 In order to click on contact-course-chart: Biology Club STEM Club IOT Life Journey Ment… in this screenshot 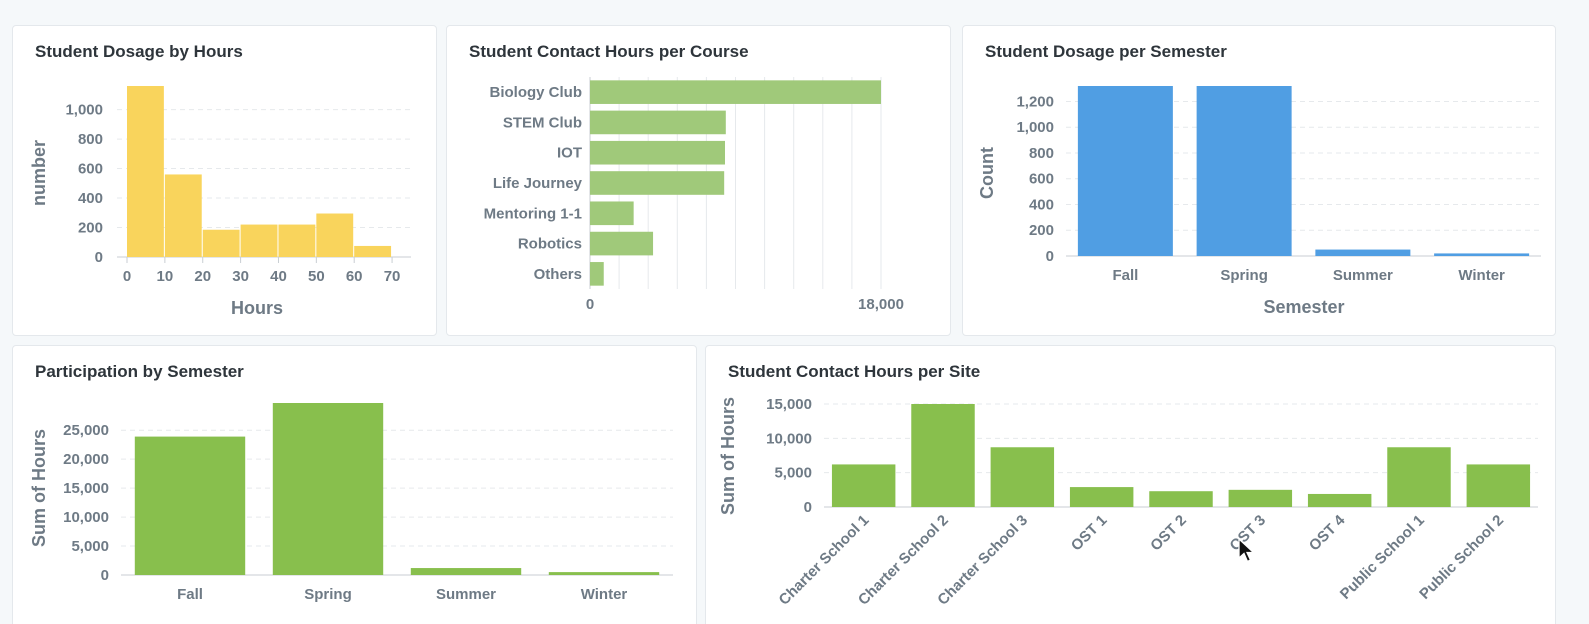, I will do `click(694, 195)`.